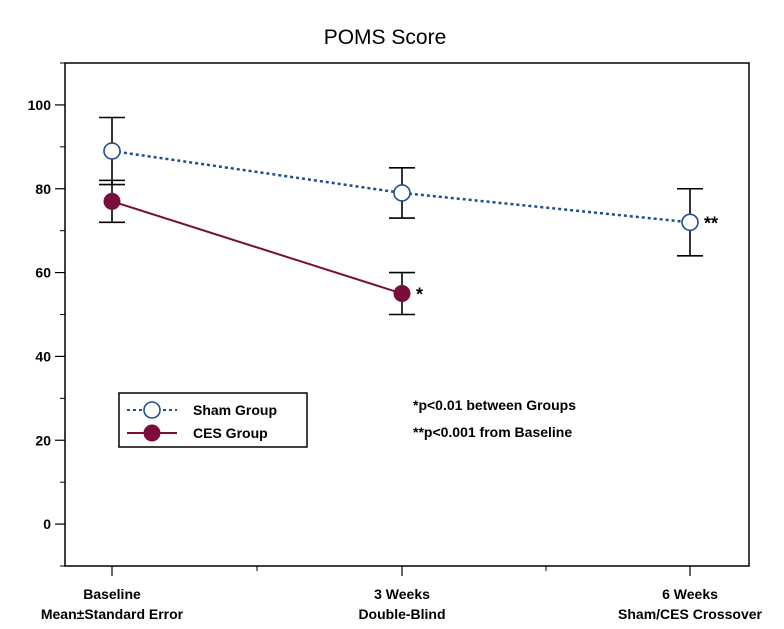 Image resolution: width=784 pixels, height=629 pixels. What do you see at coordinates (213, 420) in the screenshot?
I see `legend: Sham Group CES Group` at bounding box center [213, 420].